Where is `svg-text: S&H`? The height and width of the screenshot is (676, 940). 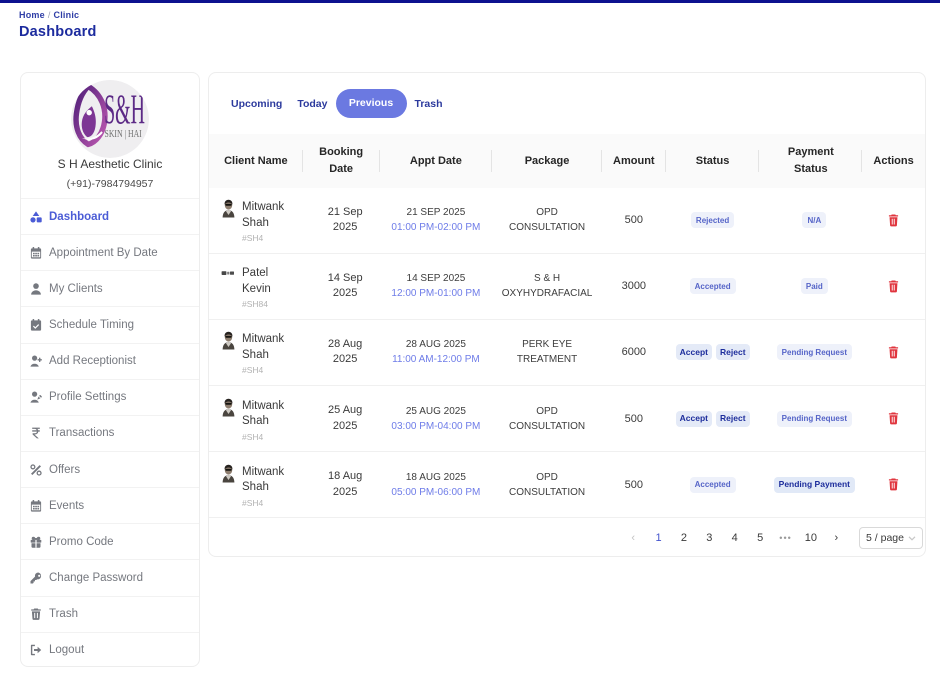
svg-text: S&H is located at coordinates (124, 110).